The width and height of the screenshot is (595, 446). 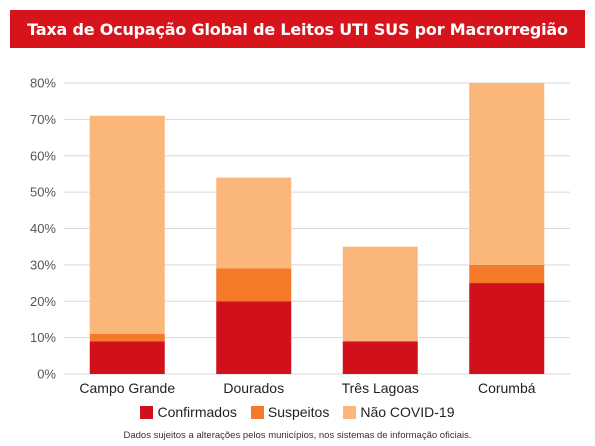 I want to click on legend-label-suspeitos: Suspeitos, so click(x=298, y=412).